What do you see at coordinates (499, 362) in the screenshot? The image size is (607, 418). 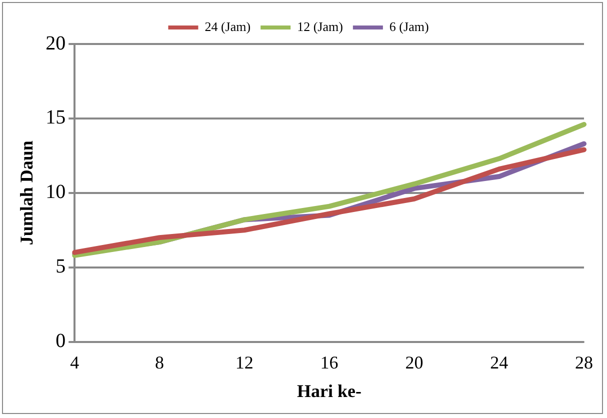 I see `x-tick-label: 24` at bounding box center [499, 362].